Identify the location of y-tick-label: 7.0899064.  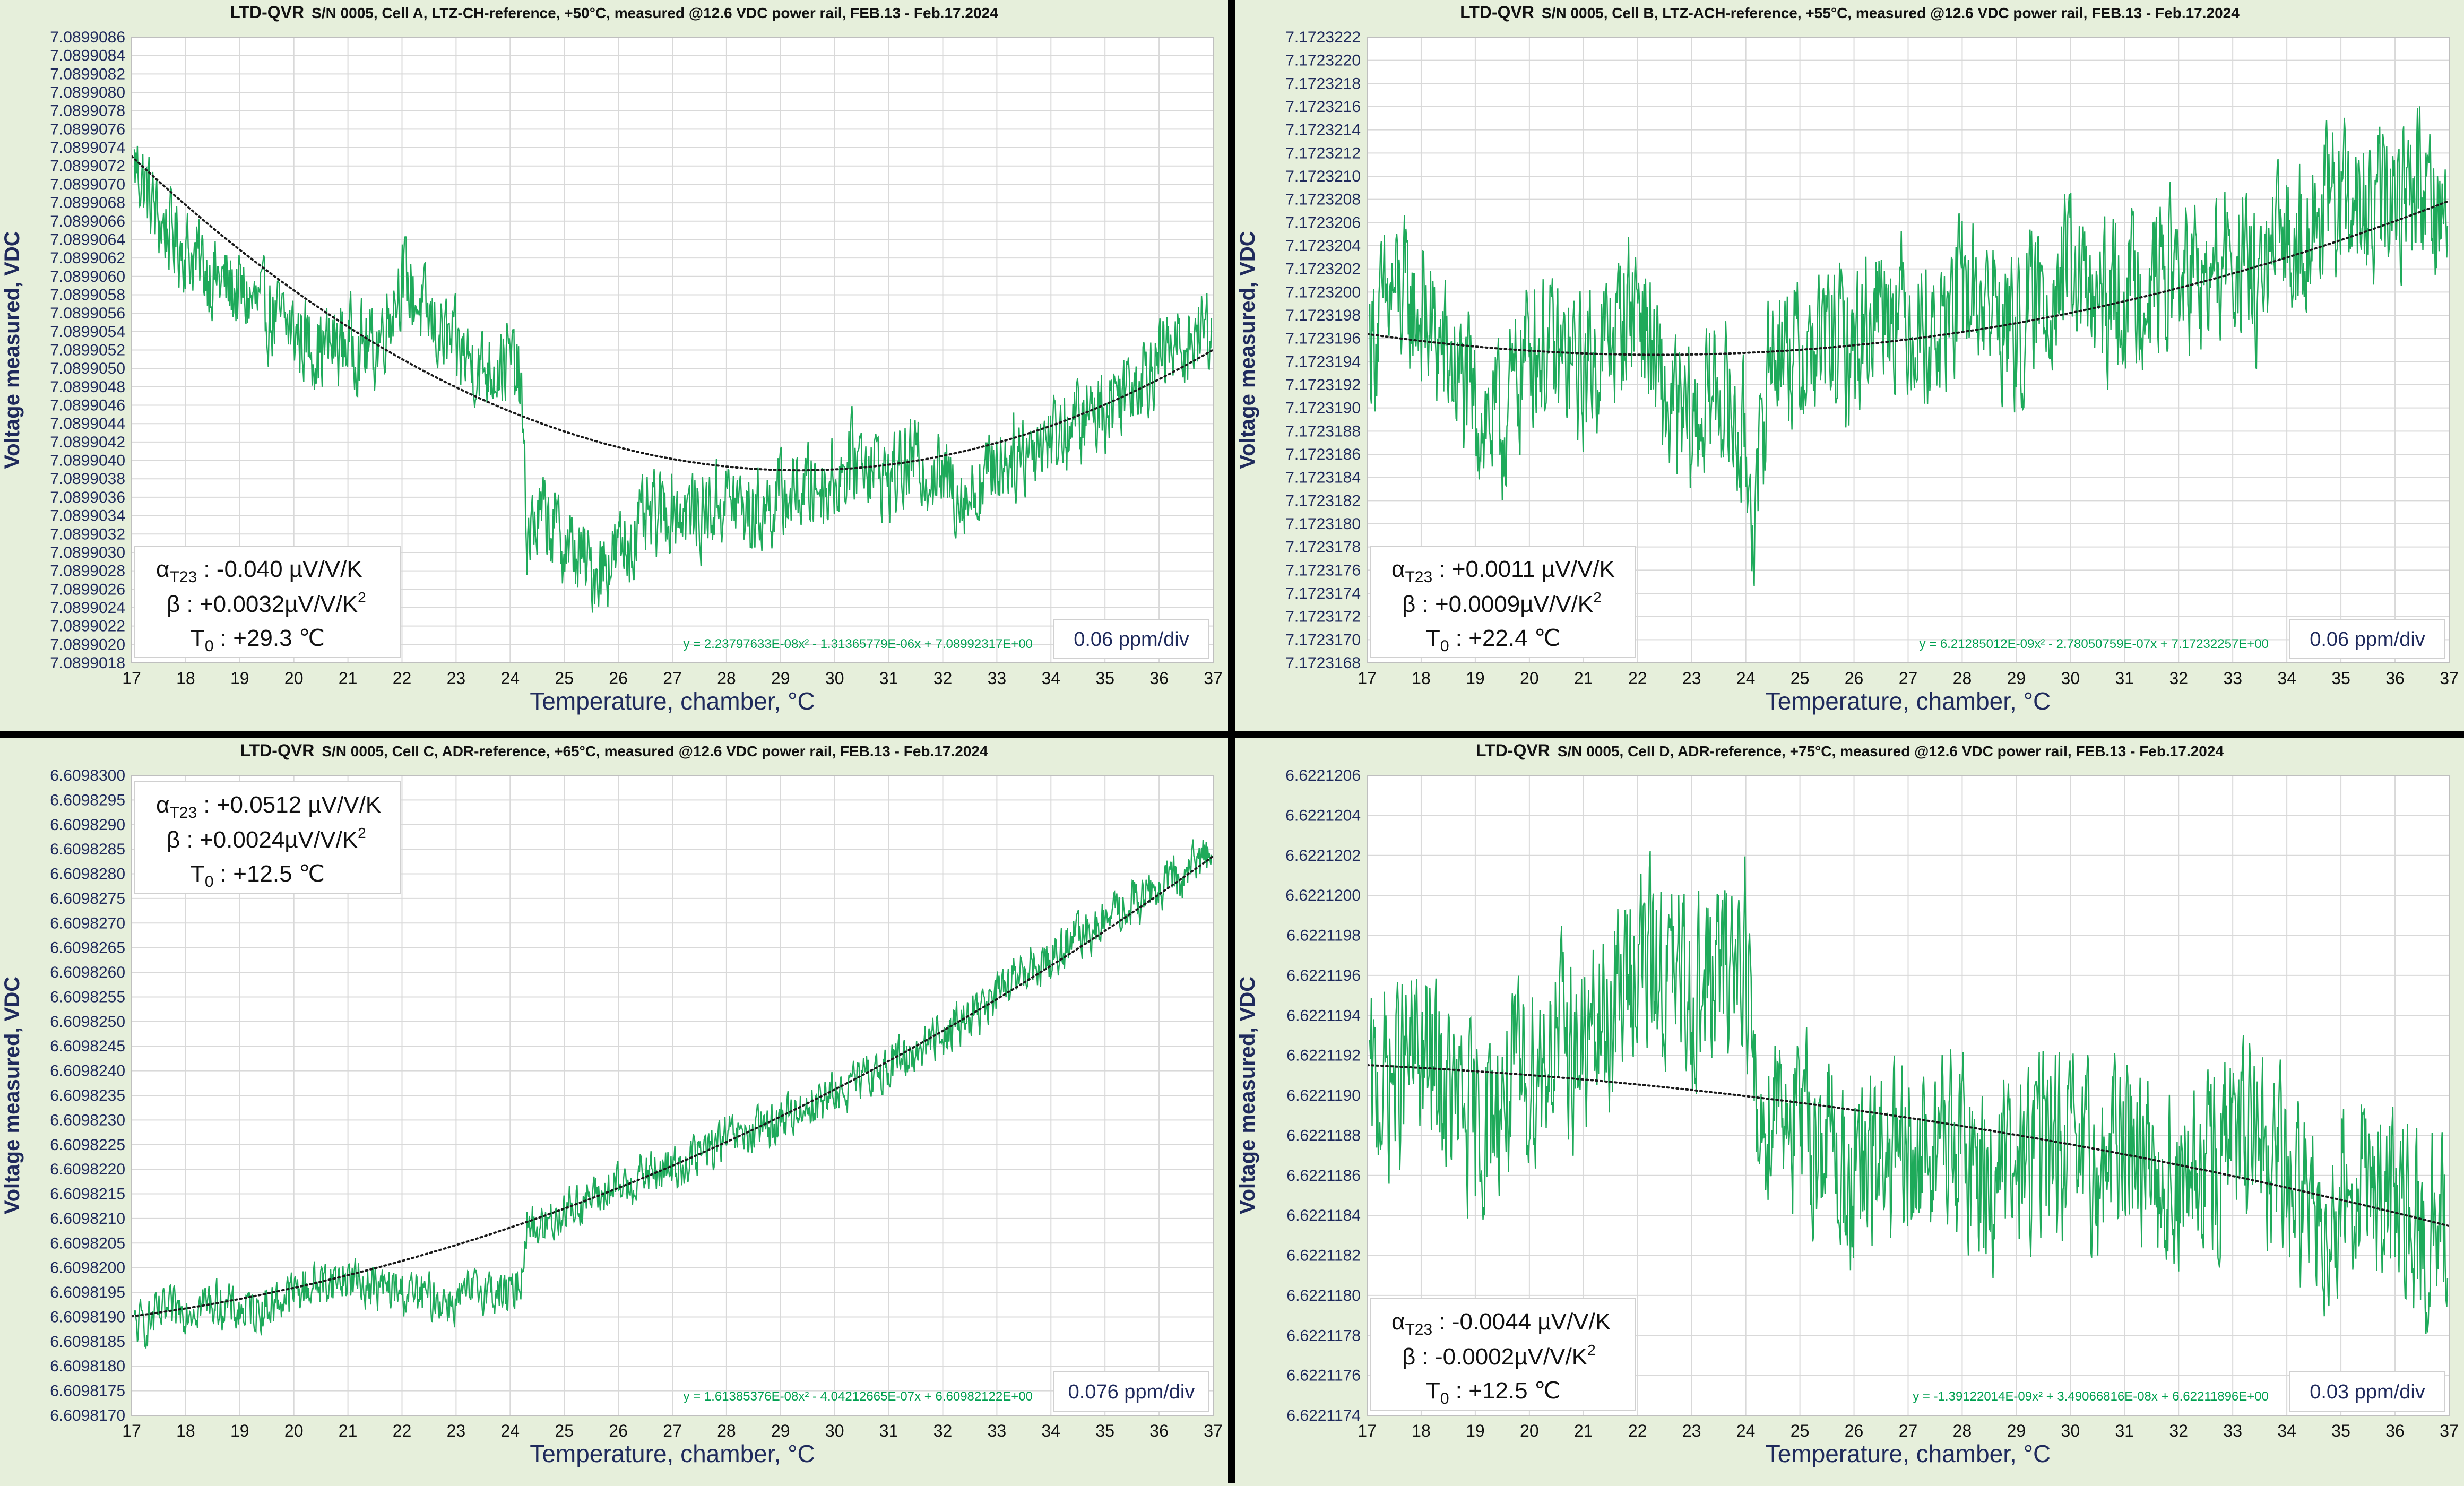
(87, 239).